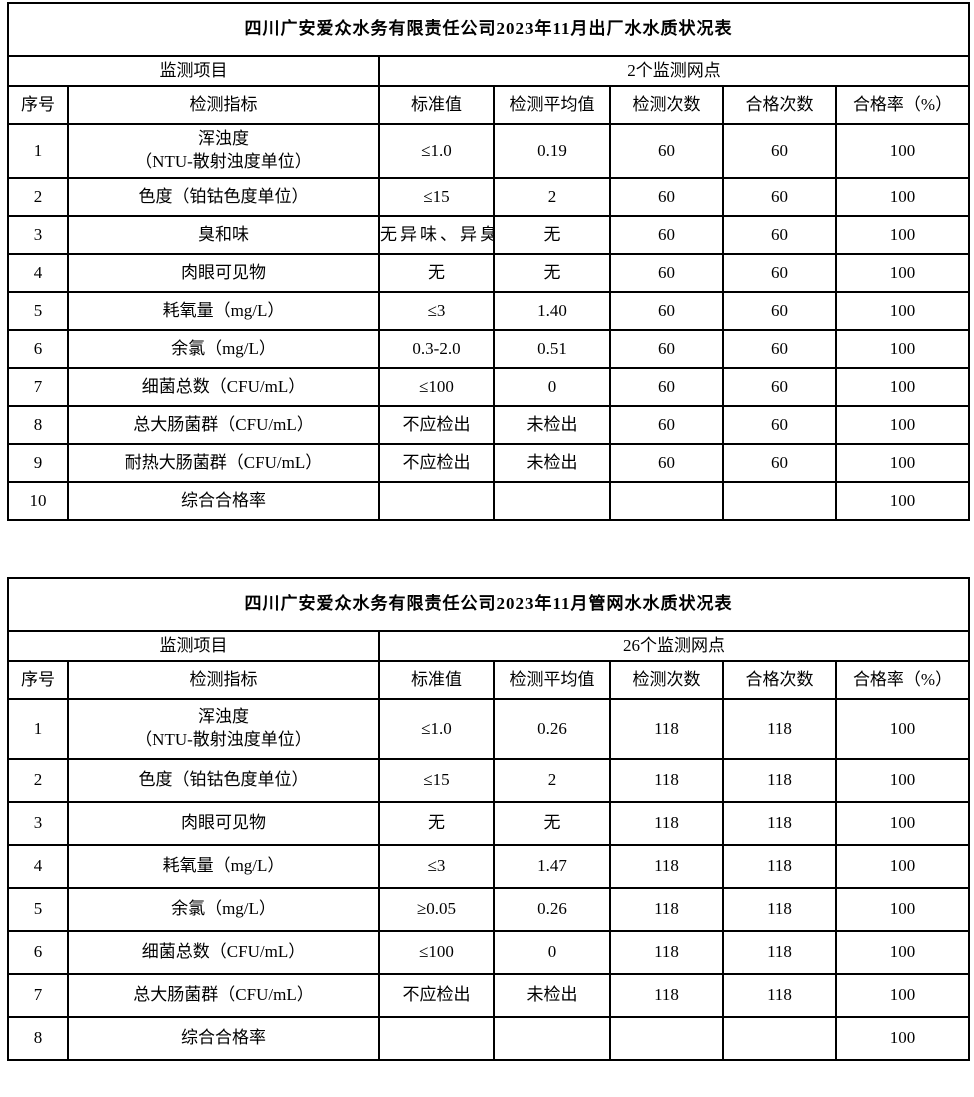 The width and height of the screenshot is (974, 1097). I want to click on cell-row-number: 9, so click(38, 463).